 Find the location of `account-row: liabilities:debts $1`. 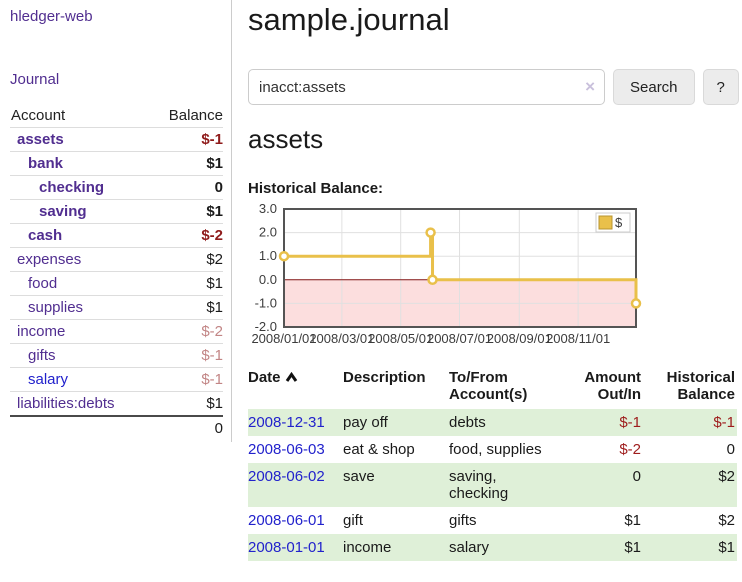

account-row: liabilities:debts $1 is located at coordinates (116, 403).